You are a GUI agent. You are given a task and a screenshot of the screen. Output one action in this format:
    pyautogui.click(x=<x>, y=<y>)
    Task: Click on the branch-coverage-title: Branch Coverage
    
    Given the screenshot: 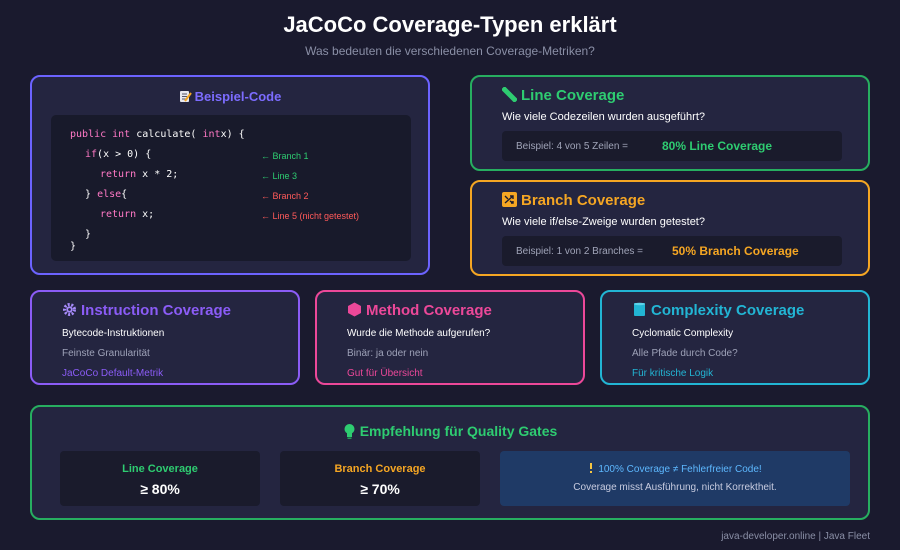 What is the action you would take?
    pyautogui.click(x=573, y=200)
    